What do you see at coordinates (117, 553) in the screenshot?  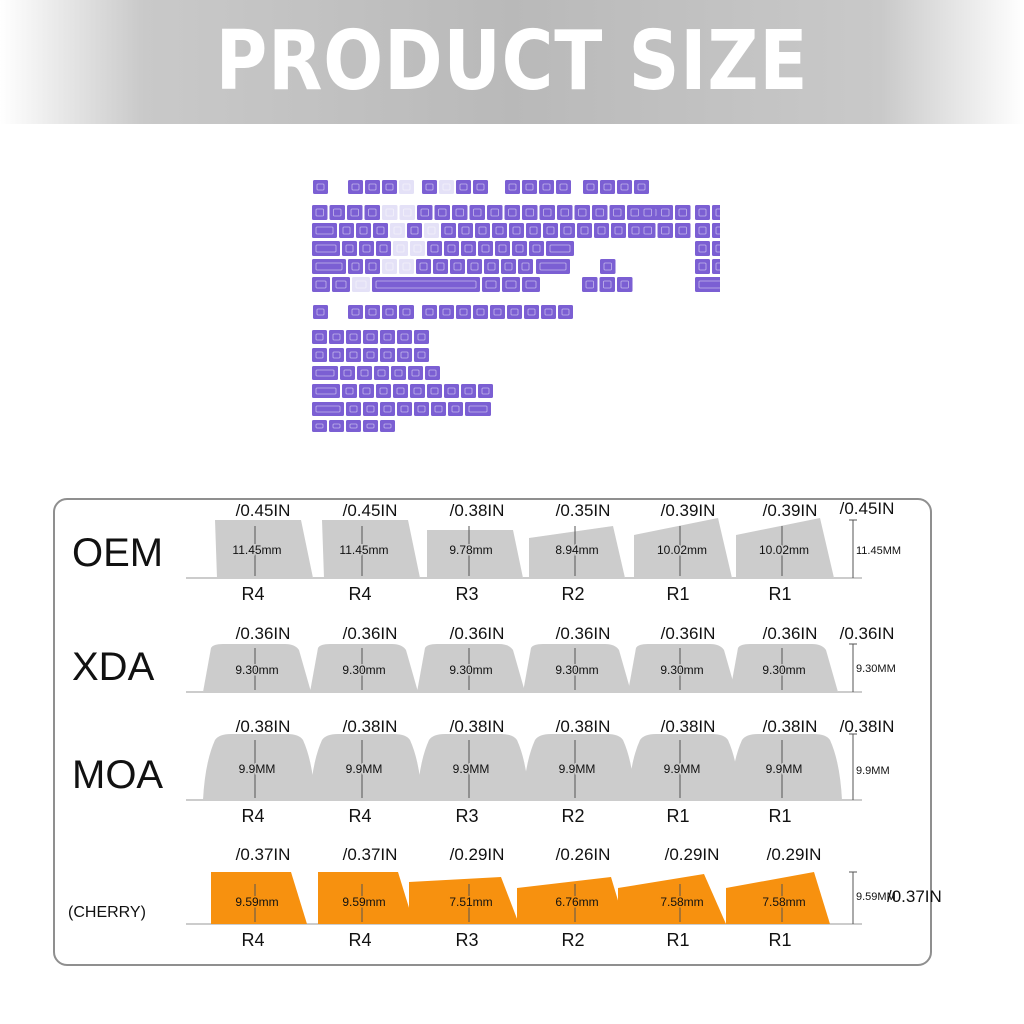 I see `profile-label: OEM` at bounding box center [117, 553].